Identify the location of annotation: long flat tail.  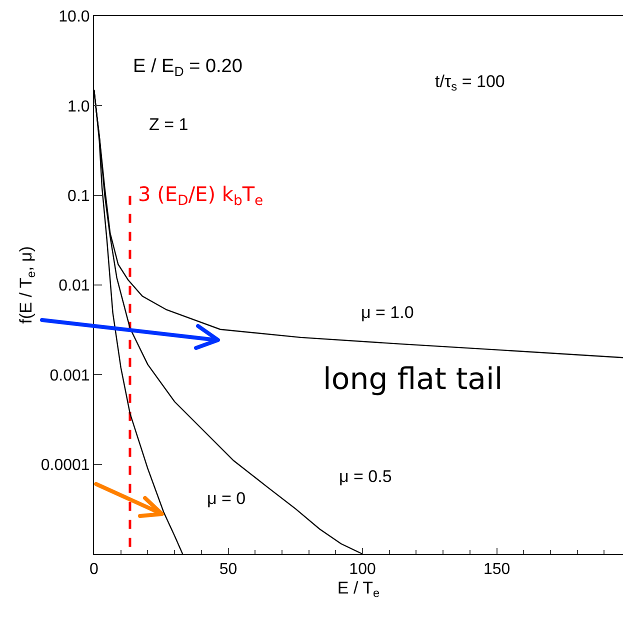
(413, 379).